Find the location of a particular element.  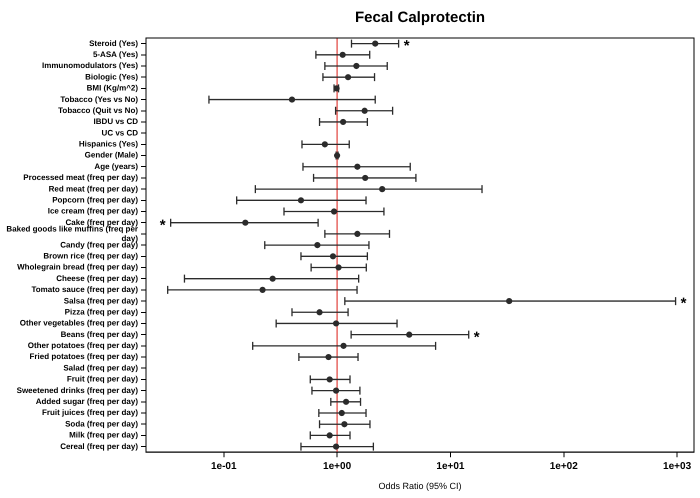

y-tick-label: BMI (Kg/m^2) is located at coordinates (112, 88).